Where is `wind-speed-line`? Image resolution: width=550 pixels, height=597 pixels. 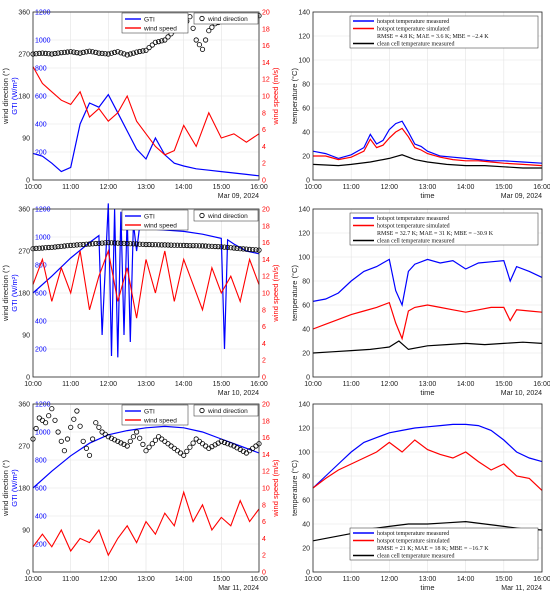
wind-speed-line is located at coordinates (146, 523).